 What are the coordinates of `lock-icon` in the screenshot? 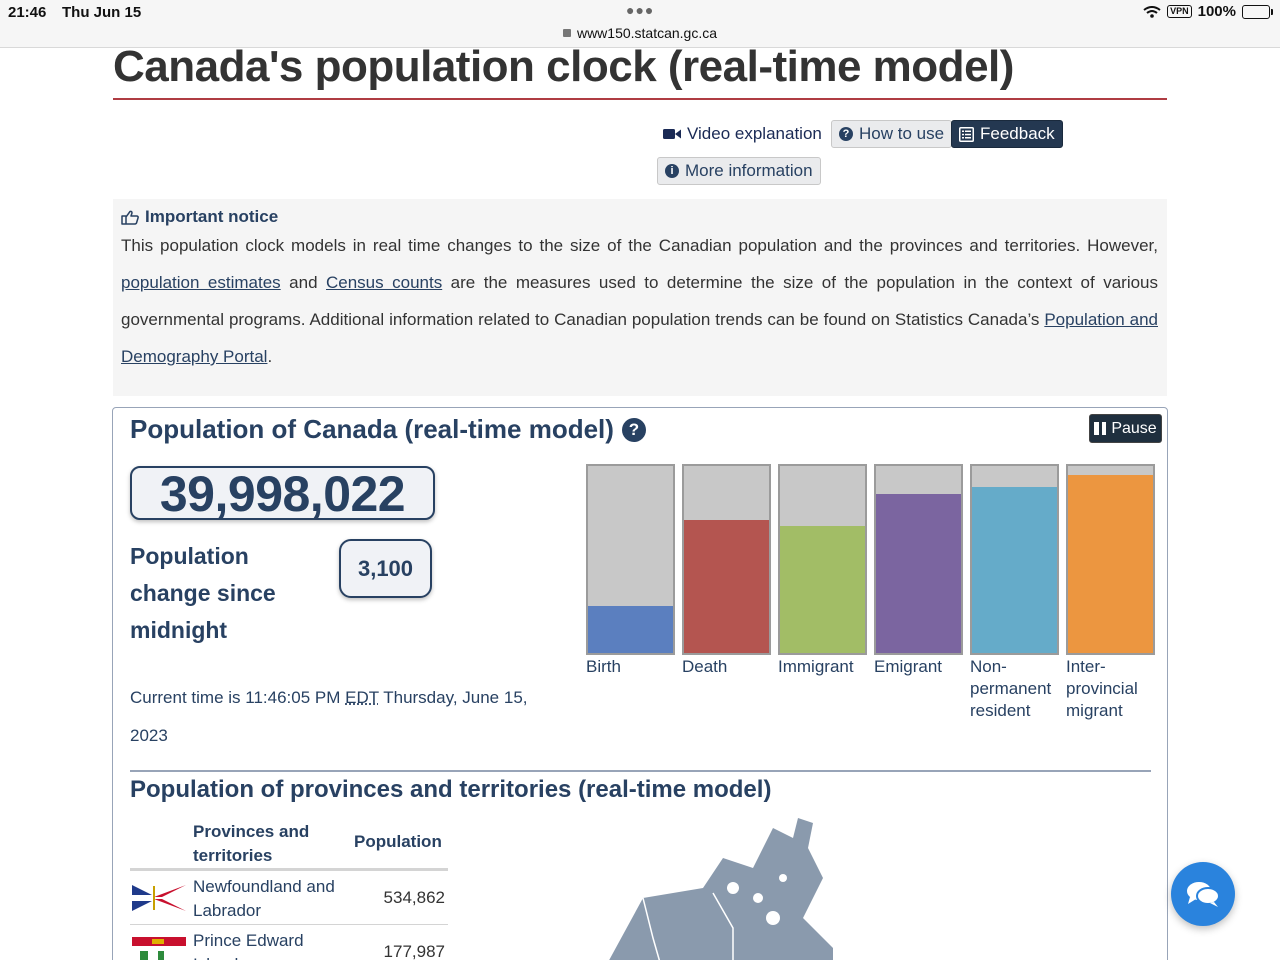 It's located at (566, 33).